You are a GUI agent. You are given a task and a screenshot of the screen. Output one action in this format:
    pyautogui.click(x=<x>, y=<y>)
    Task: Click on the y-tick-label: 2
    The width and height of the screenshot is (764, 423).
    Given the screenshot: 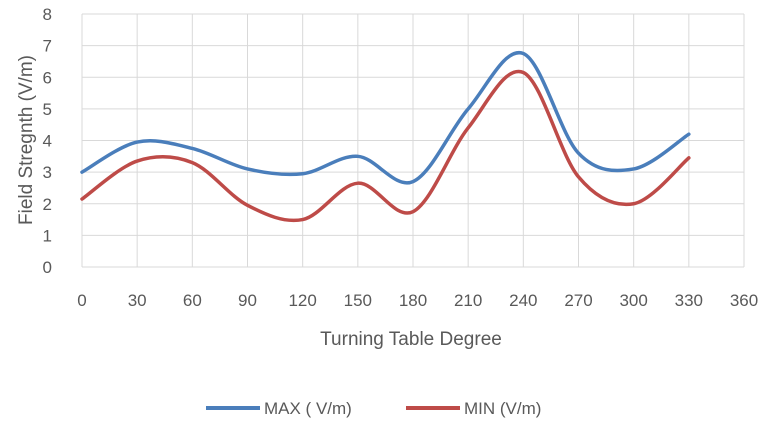 What is the action you would take?
    pyautogui.click(x=47, y=204)
    